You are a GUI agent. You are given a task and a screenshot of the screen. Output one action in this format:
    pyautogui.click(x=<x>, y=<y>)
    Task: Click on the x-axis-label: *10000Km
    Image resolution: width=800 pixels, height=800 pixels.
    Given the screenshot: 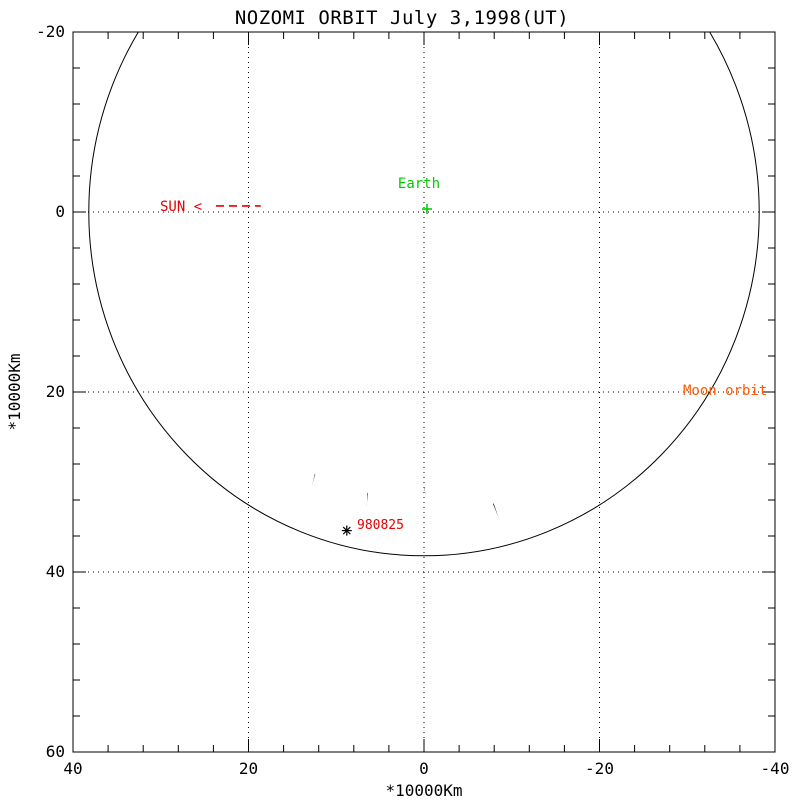 What is the action you would take?
    pyautogui.click(x=423, y=790)
    